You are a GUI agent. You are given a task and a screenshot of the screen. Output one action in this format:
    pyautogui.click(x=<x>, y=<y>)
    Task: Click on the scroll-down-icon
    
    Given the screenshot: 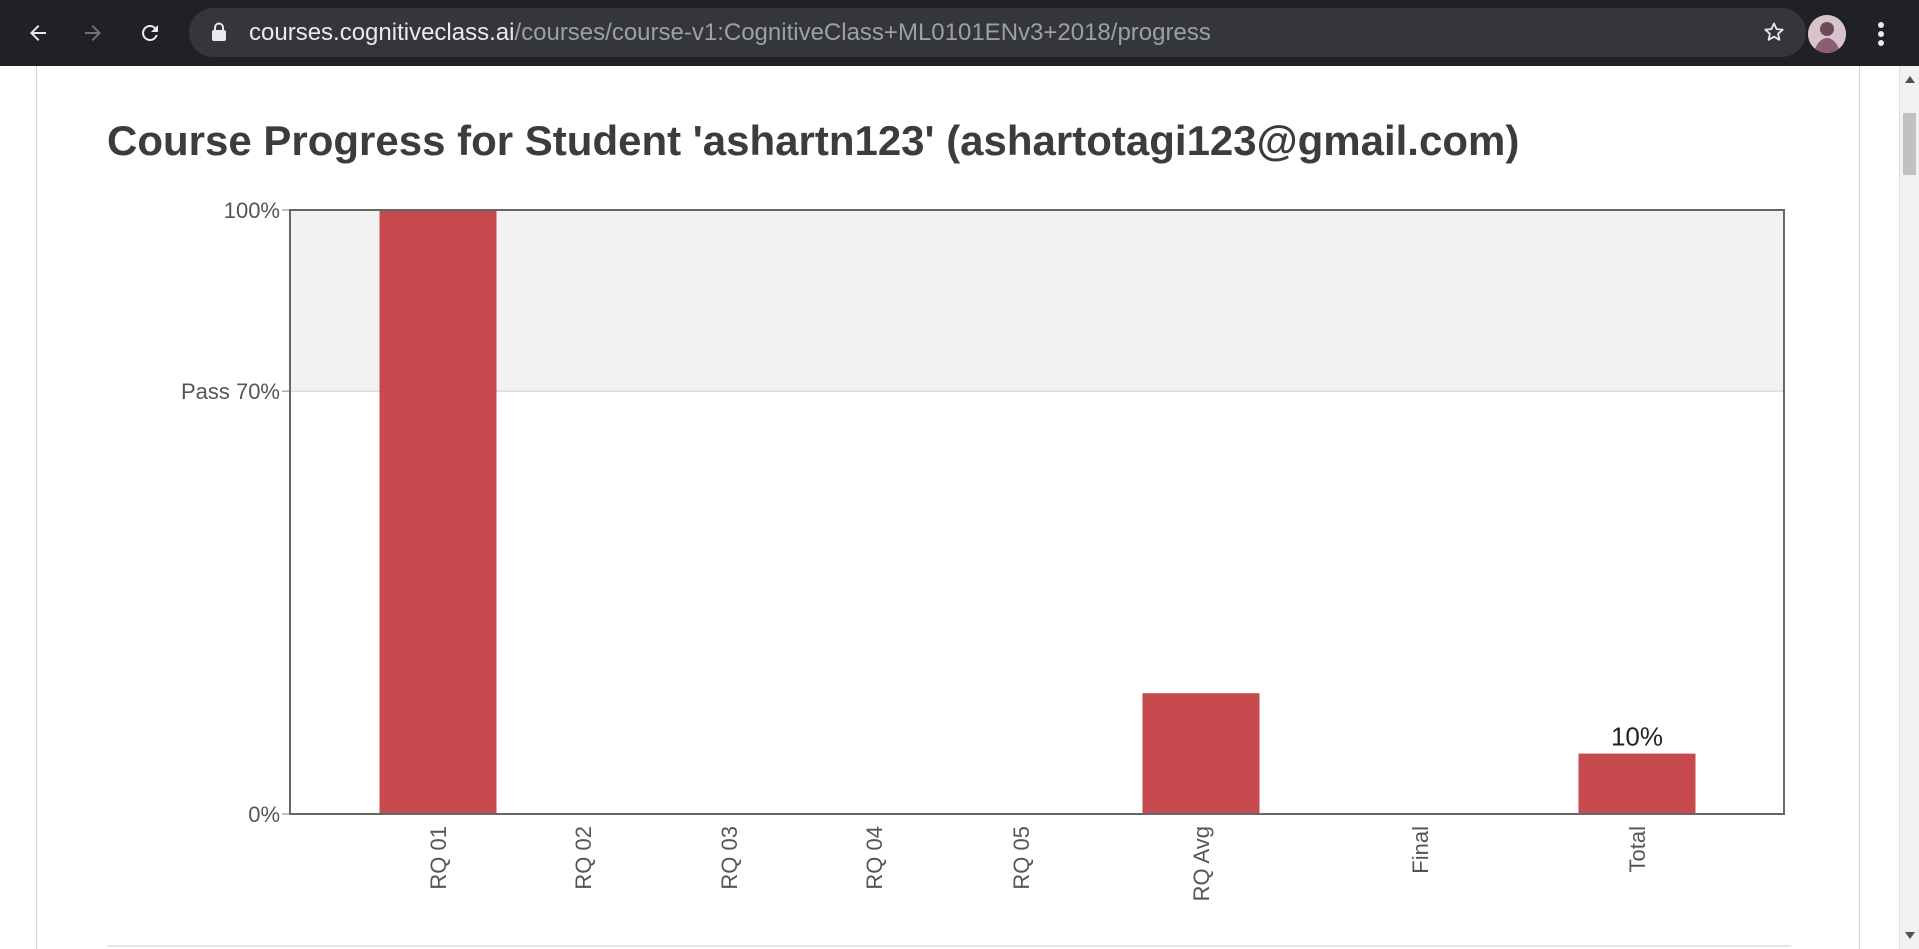 What is the action you would take?
    pyautogui.click(x=1910, y=935)
    